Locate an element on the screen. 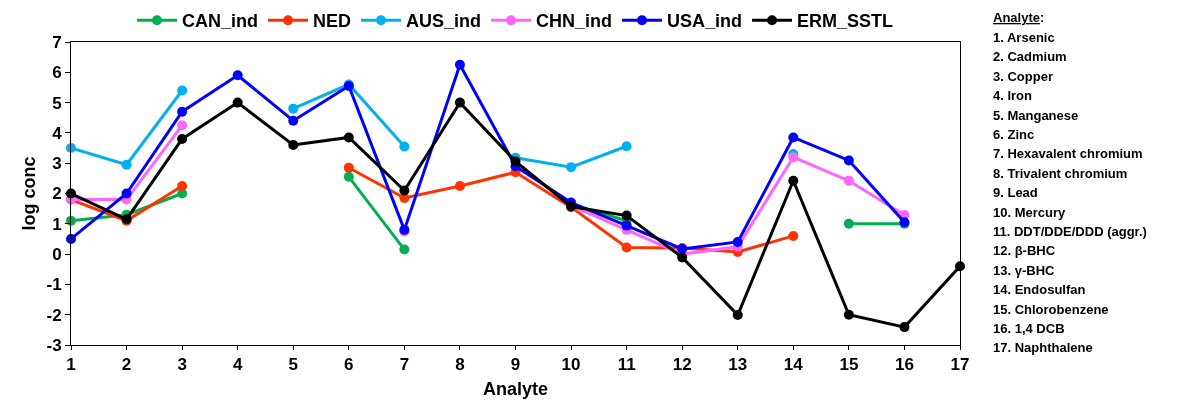  x-tick-label: 15 is located at coordinates (849, 365).